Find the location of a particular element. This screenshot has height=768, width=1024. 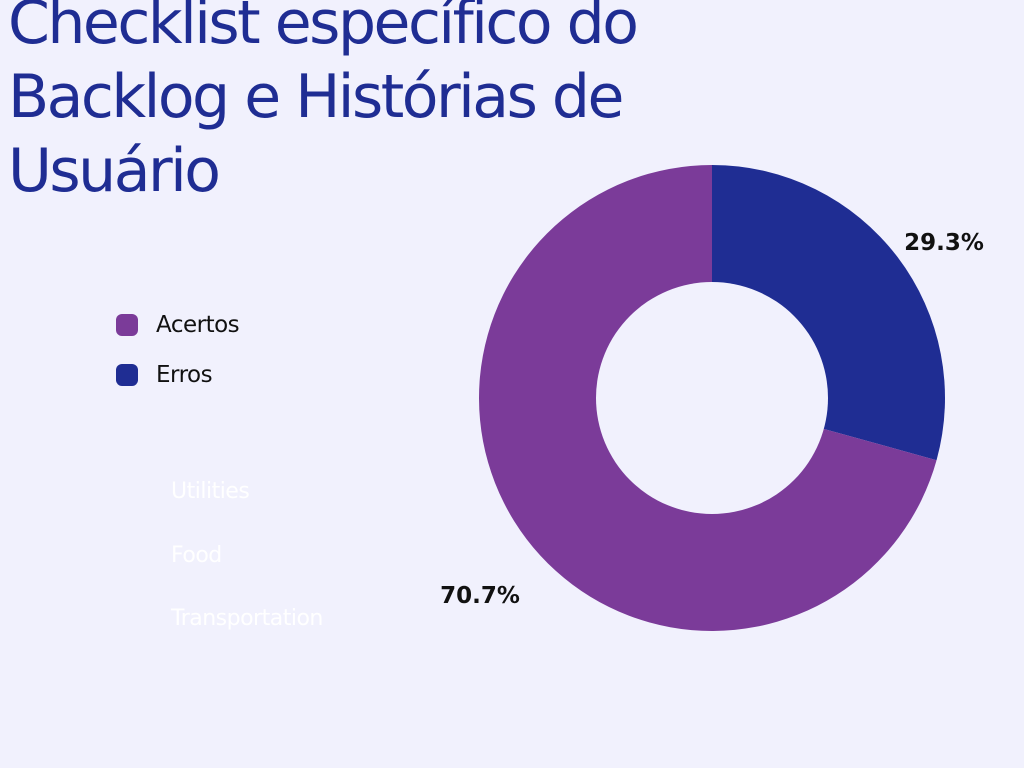

legend-swatch-erros is located at coordinates (127, 375).